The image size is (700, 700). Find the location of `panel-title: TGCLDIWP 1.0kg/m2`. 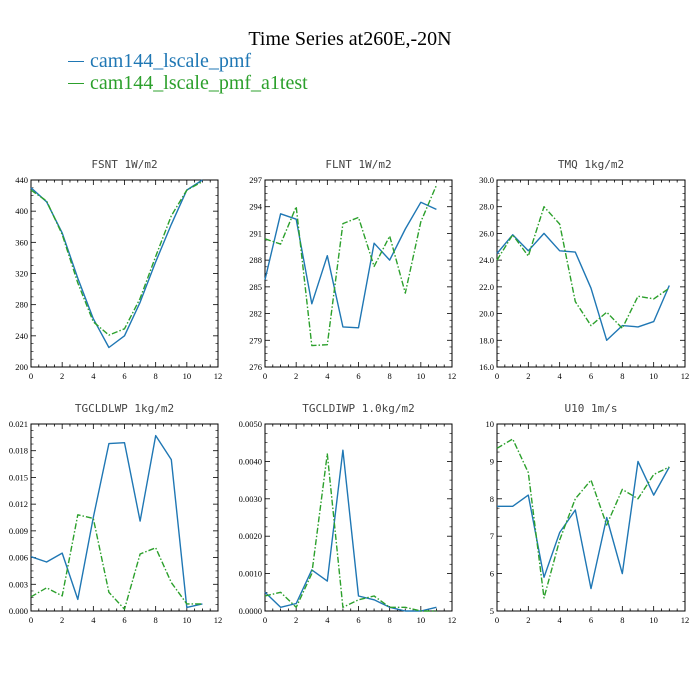

panel-title: TGCLDIWP 1.0kg/m2 is located at coordinates (358, 408).